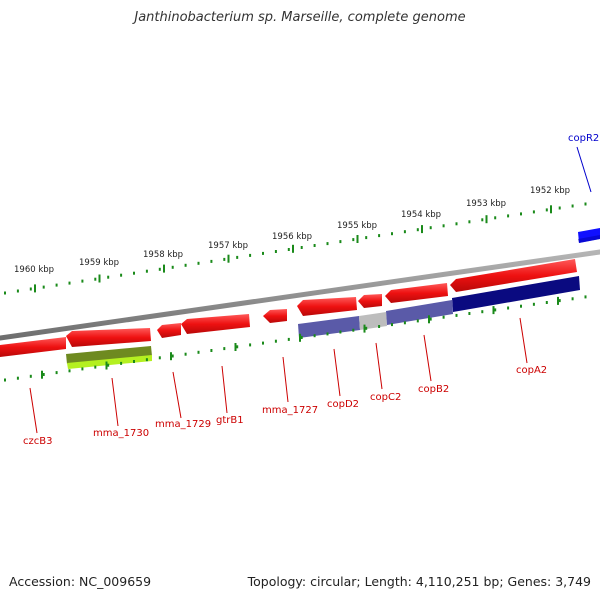 Image resolution: width=600 pixels, height=600 pixels. I want to click on cds-bar-mma_1730-olive, so click(109, 355).